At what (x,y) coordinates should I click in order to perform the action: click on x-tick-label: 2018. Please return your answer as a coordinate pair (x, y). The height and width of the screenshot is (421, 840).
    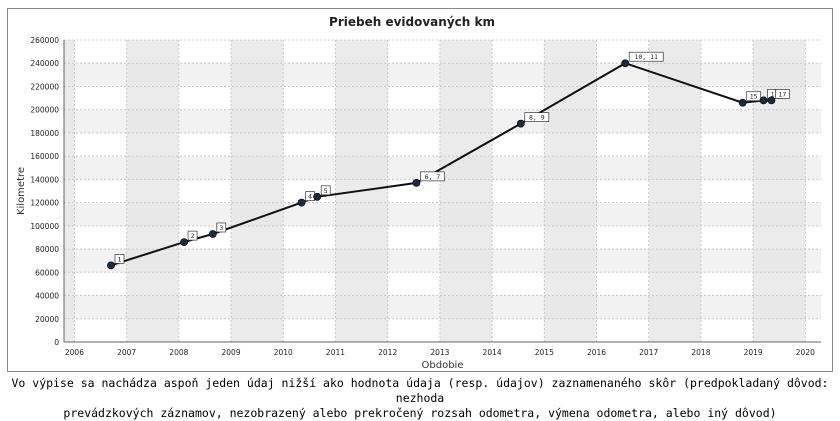
    Looking at the image, I should click on (700, 352).